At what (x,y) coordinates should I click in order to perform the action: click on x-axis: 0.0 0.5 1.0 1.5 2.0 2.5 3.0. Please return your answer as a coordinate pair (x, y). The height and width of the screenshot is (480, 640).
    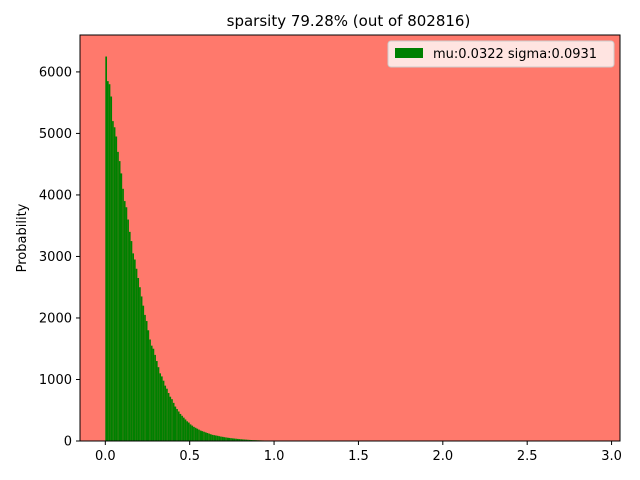
    Looking at the image, I should click on (358, 452).